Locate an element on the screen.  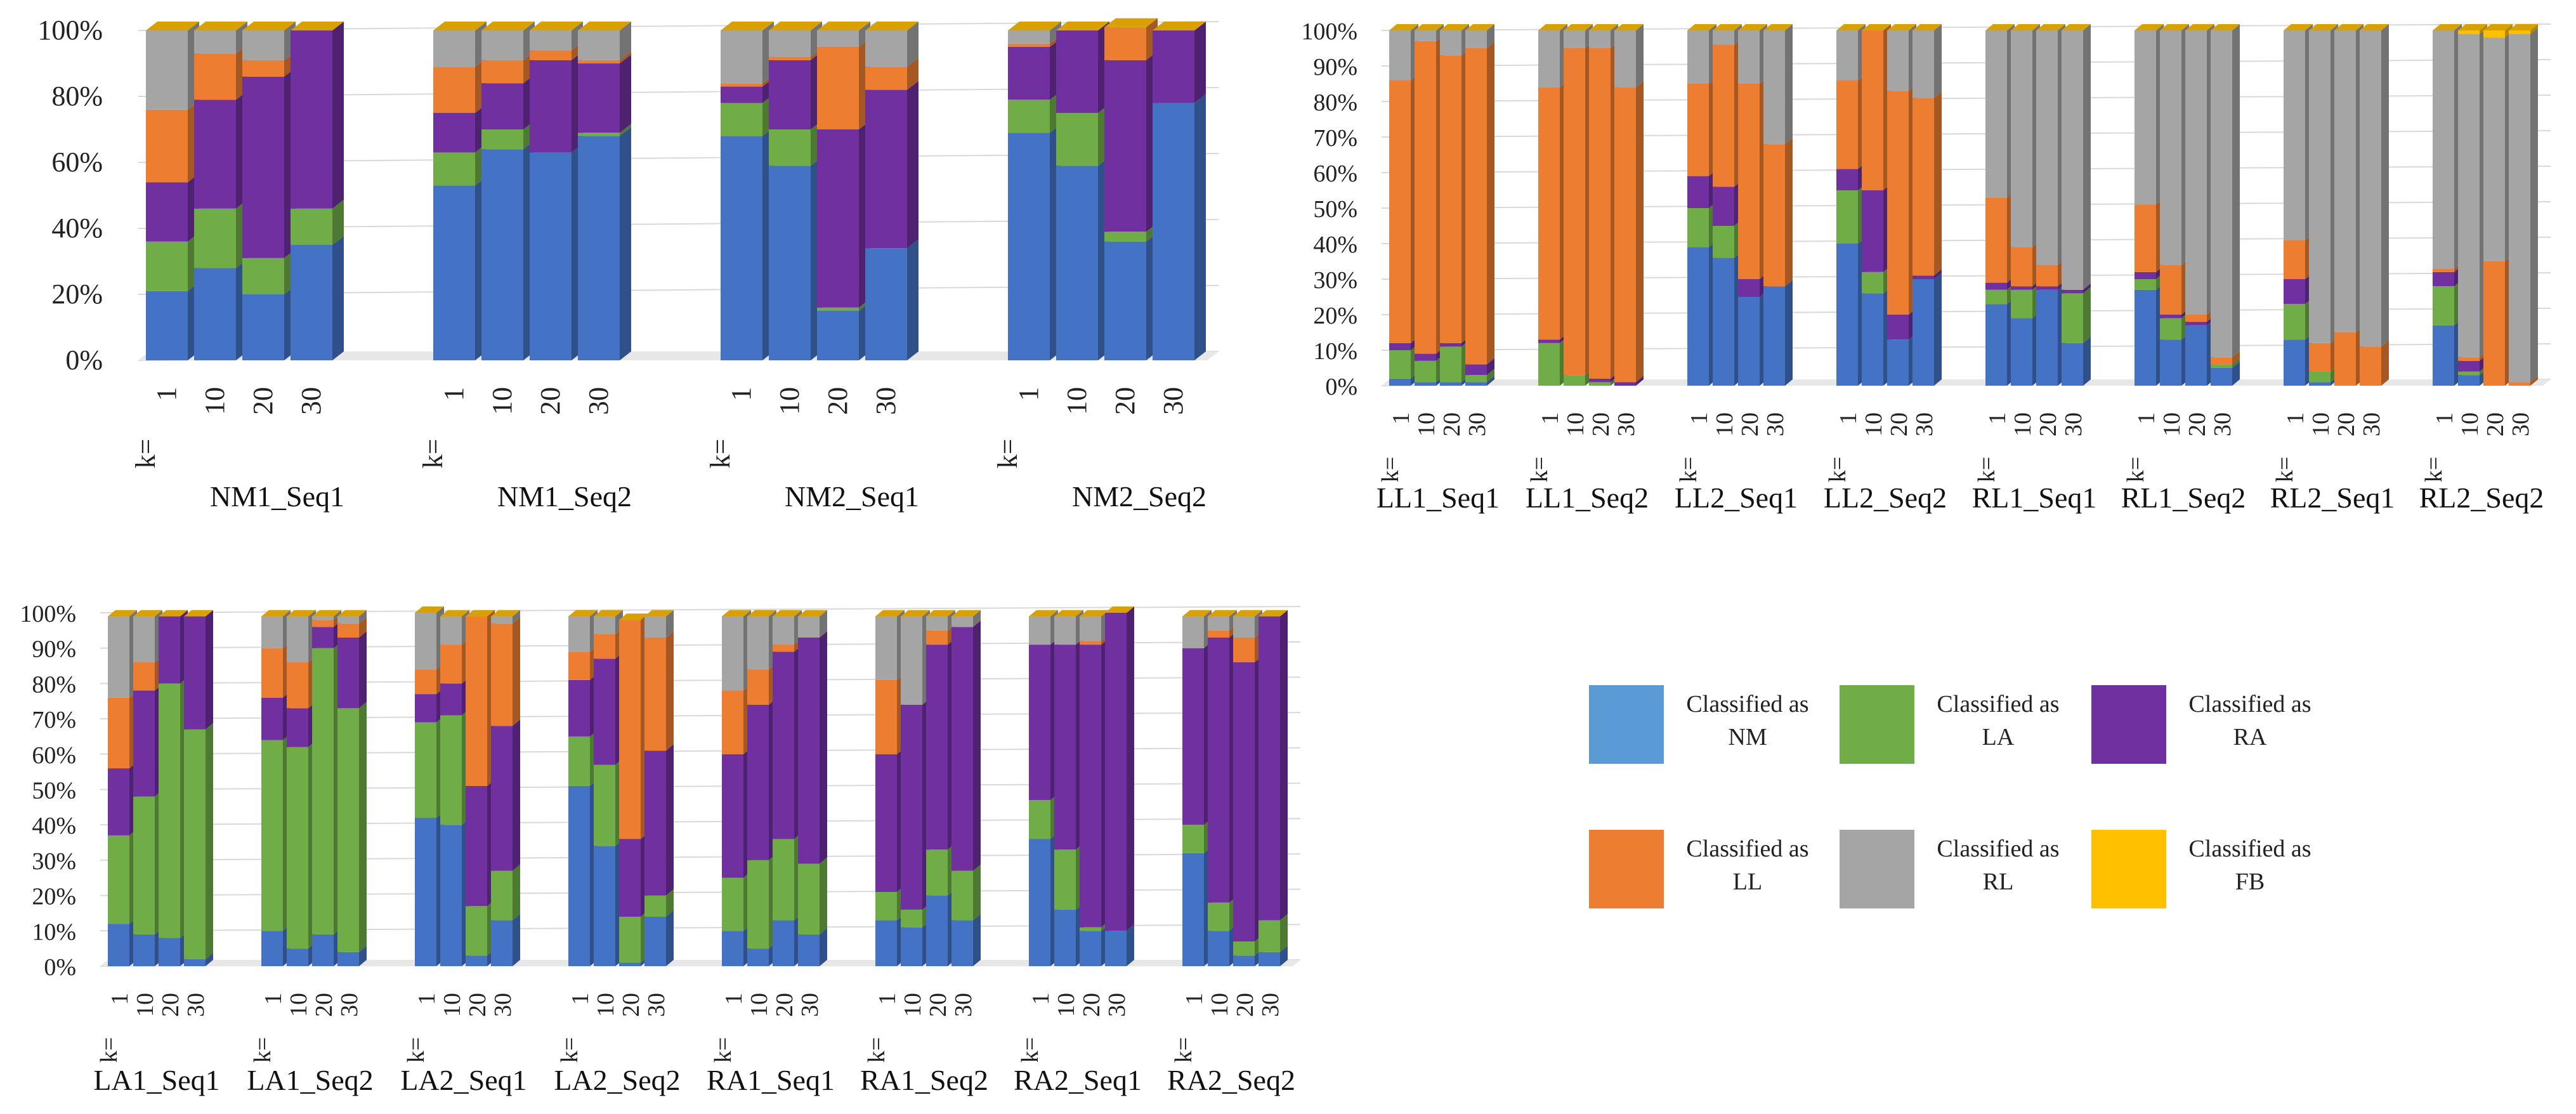
k-tick-label: 10 is located at coordinates (503, 401).